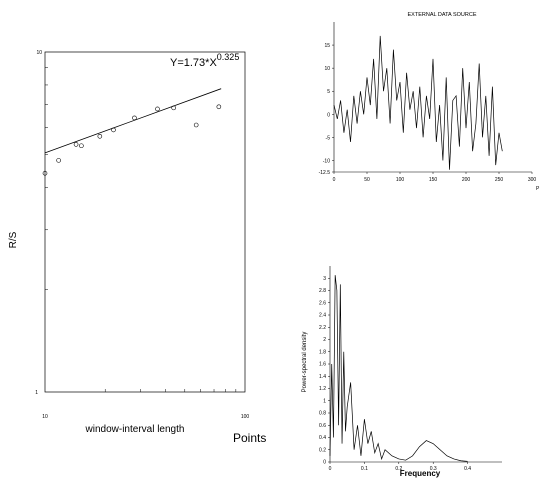  What do you see at coordinates (13, 239) in the screenshot?
I see `rs-y-axis-label: R/S` at bounding box center [13, 239].